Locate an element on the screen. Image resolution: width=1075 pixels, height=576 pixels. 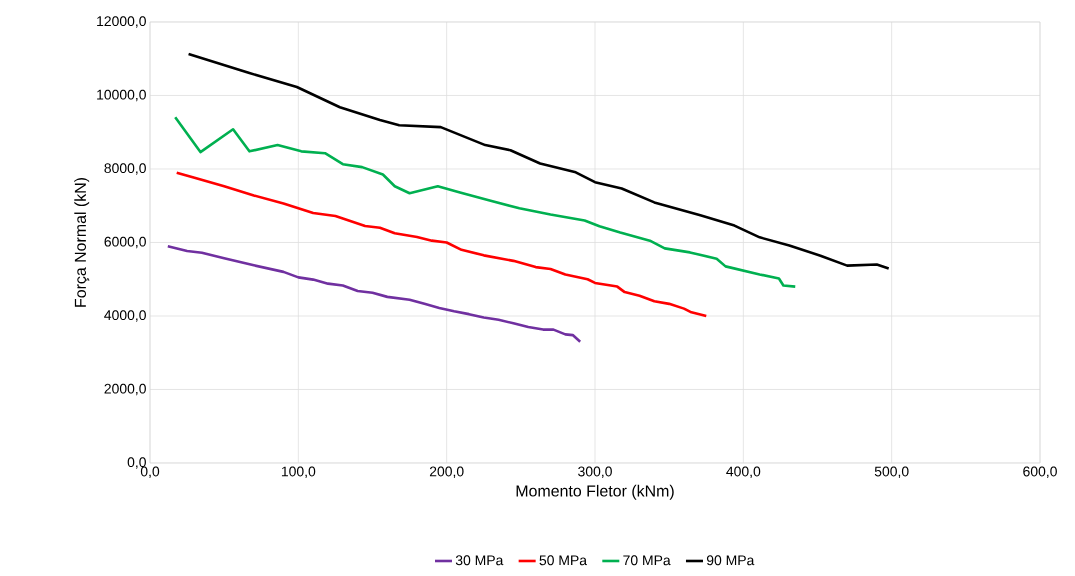
y-tick-label: 4000,0 is located at coordinates (125, 316).